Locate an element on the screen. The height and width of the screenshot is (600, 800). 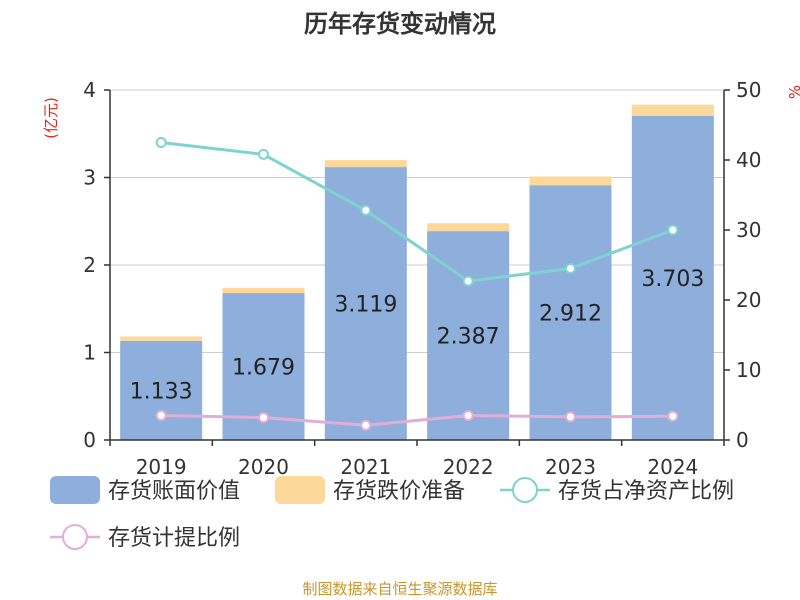
bar-data-label: 2.912 is located at coordinates (570, 314).